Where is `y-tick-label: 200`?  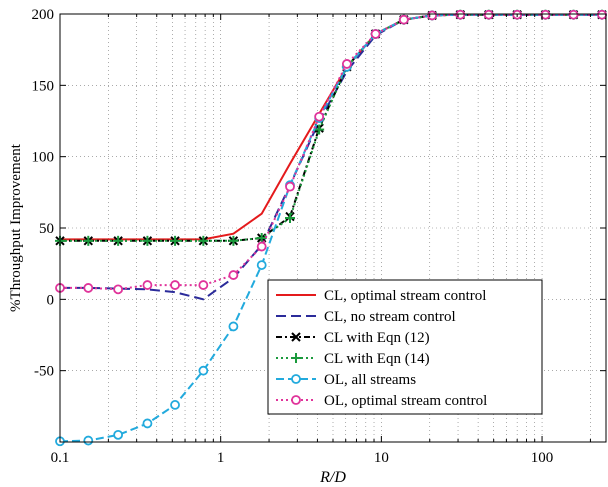 y-tick-label: 200 is located at coordinates (43, 15).